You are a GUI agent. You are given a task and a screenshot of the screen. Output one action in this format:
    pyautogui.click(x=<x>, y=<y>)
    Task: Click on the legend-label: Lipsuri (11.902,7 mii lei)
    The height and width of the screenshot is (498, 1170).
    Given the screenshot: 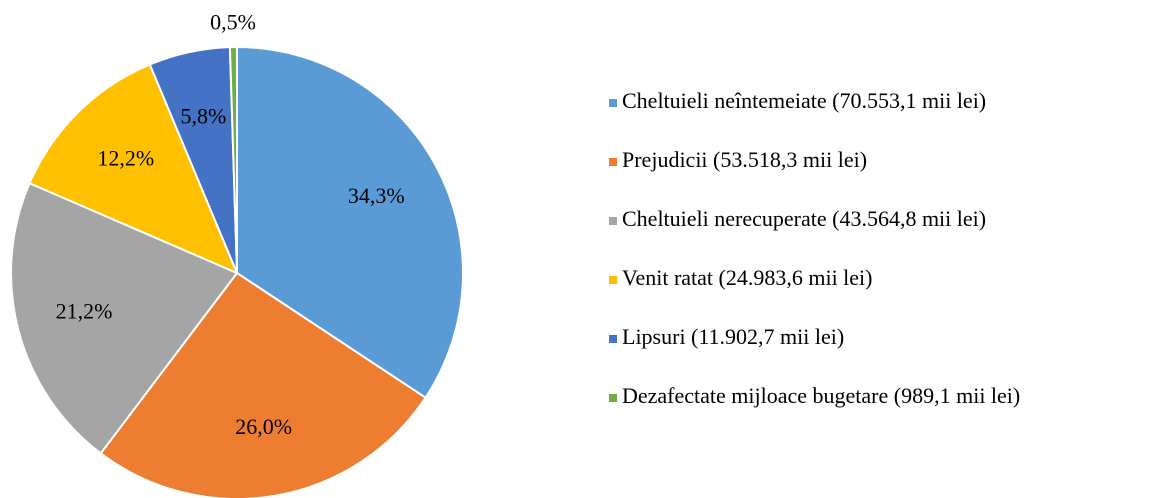 What is the action you would take?
    pyautogui.click(x=733, y=336)
    